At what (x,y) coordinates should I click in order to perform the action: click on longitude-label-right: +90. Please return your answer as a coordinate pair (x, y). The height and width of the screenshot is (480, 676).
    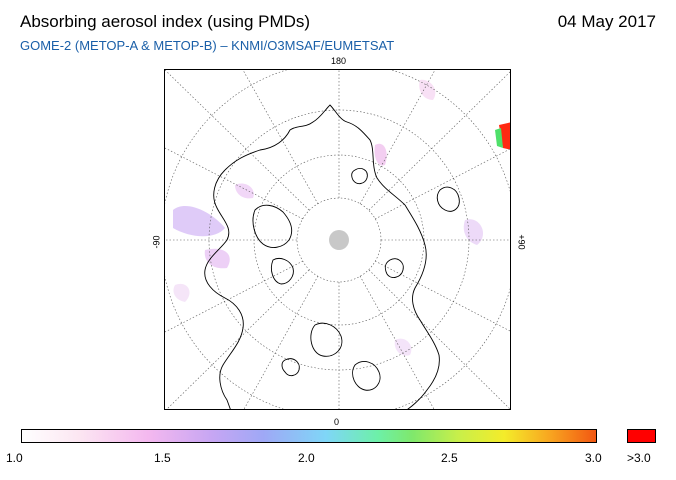
    Looking at the image, I should click on (521, 242).